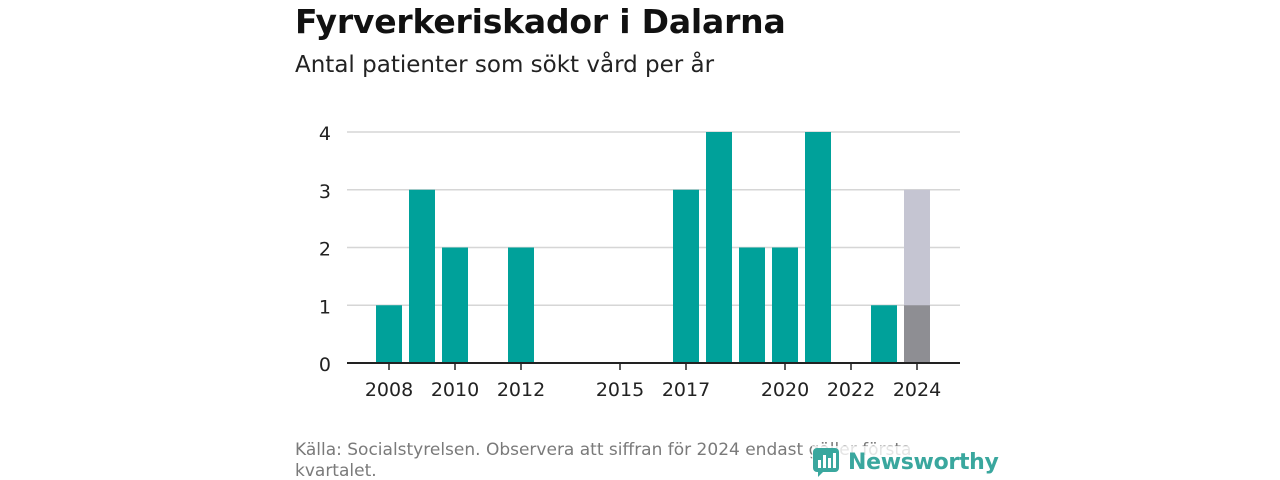 The height and width of the screenshot is (480, 1280). Describe the element at coordinates (785, 390) in the screenshot. I see `x-tick-label: 2020` at that location.